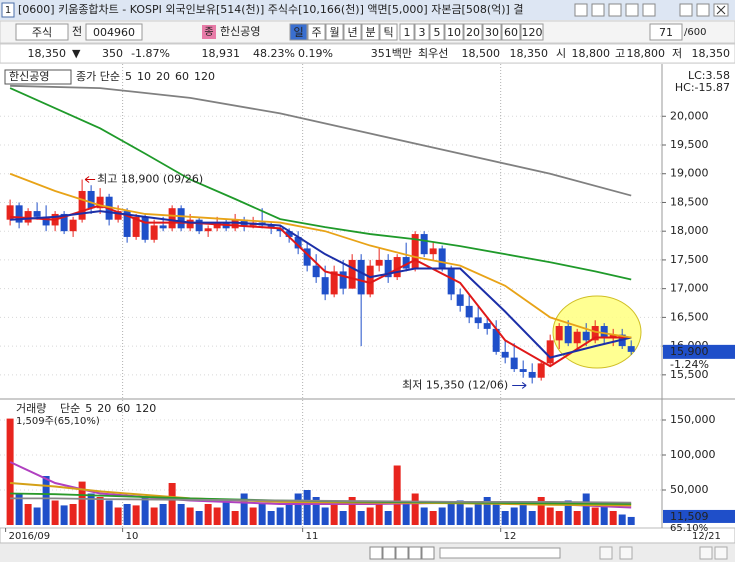 The image size is (735, 562). Describe the element at coordinates (689, 173) in the screenshot. I see `y-tick-label: 19,000` at that location.